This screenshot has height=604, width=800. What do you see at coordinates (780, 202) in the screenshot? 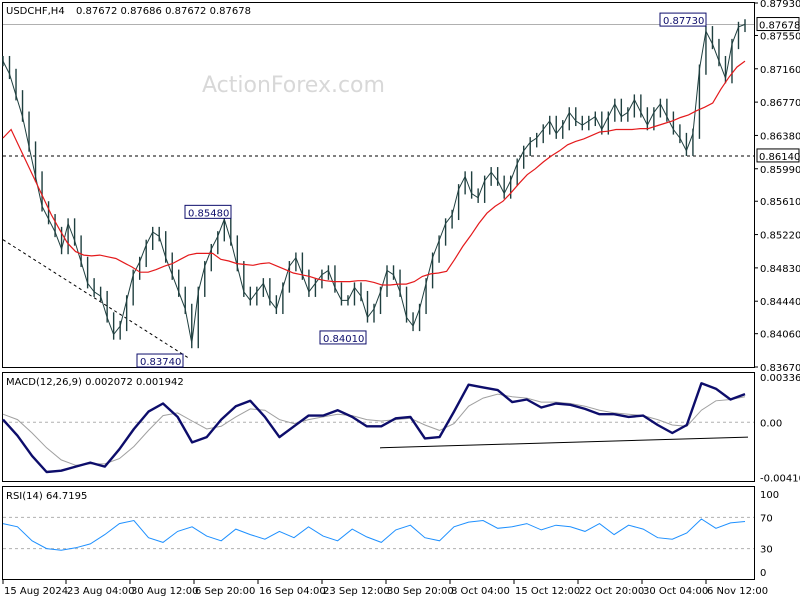
I see `price-y-tick-label: 0.85610` at bounding box center [780, 202].